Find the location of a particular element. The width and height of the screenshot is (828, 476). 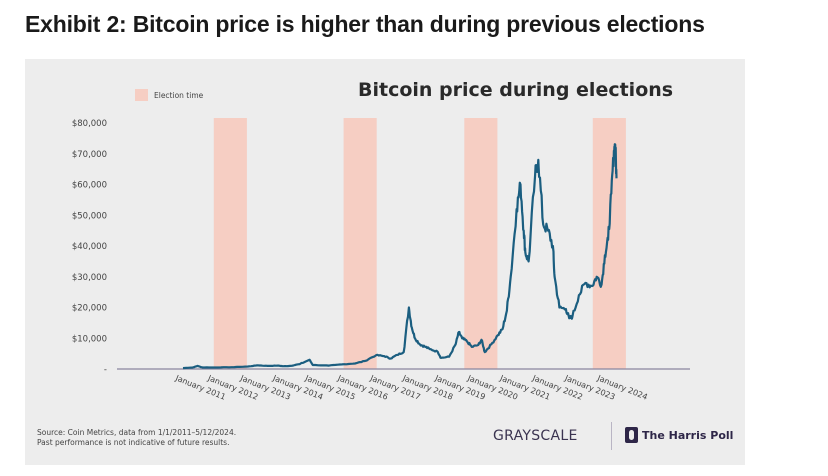

y-tick-label: - is located at coordinates (105, 370).